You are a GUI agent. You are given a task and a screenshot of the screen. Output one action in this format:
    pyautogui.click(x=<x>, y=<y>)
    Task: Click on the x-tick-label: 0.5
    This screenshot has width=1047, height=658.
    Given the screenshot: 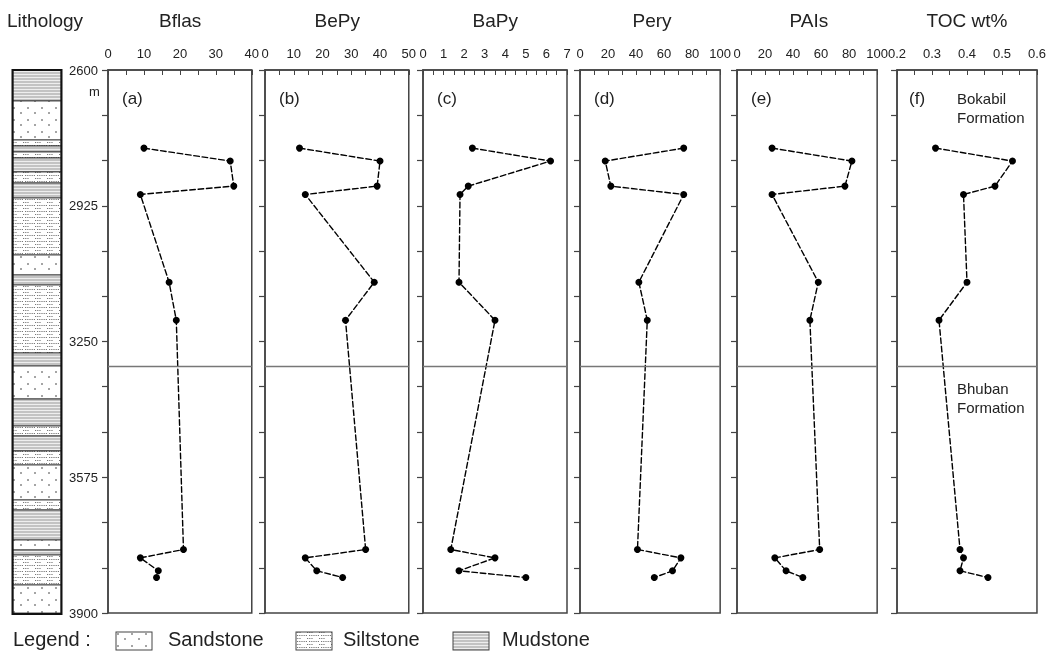 What is the action you would take?
    pyautogui.click(x=1002, y=53)
    